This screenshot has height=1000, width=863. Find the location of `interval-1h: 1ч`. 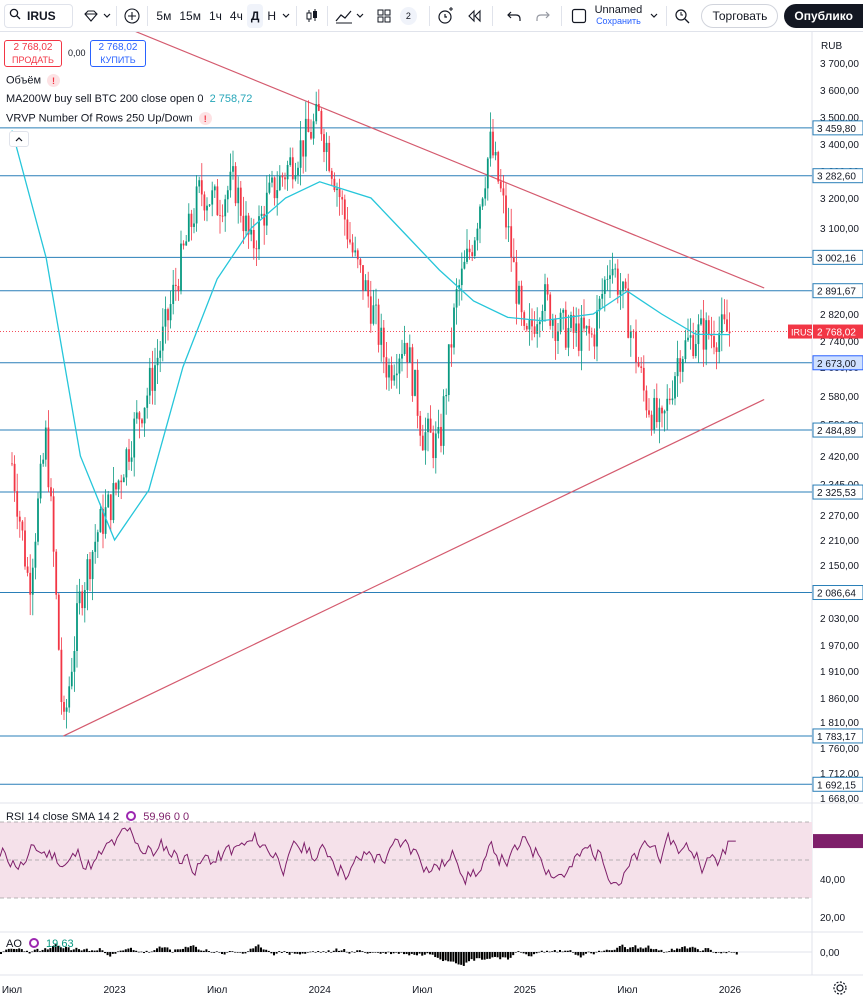

interval-1h: 1ч is located at coordinates (215, 15).